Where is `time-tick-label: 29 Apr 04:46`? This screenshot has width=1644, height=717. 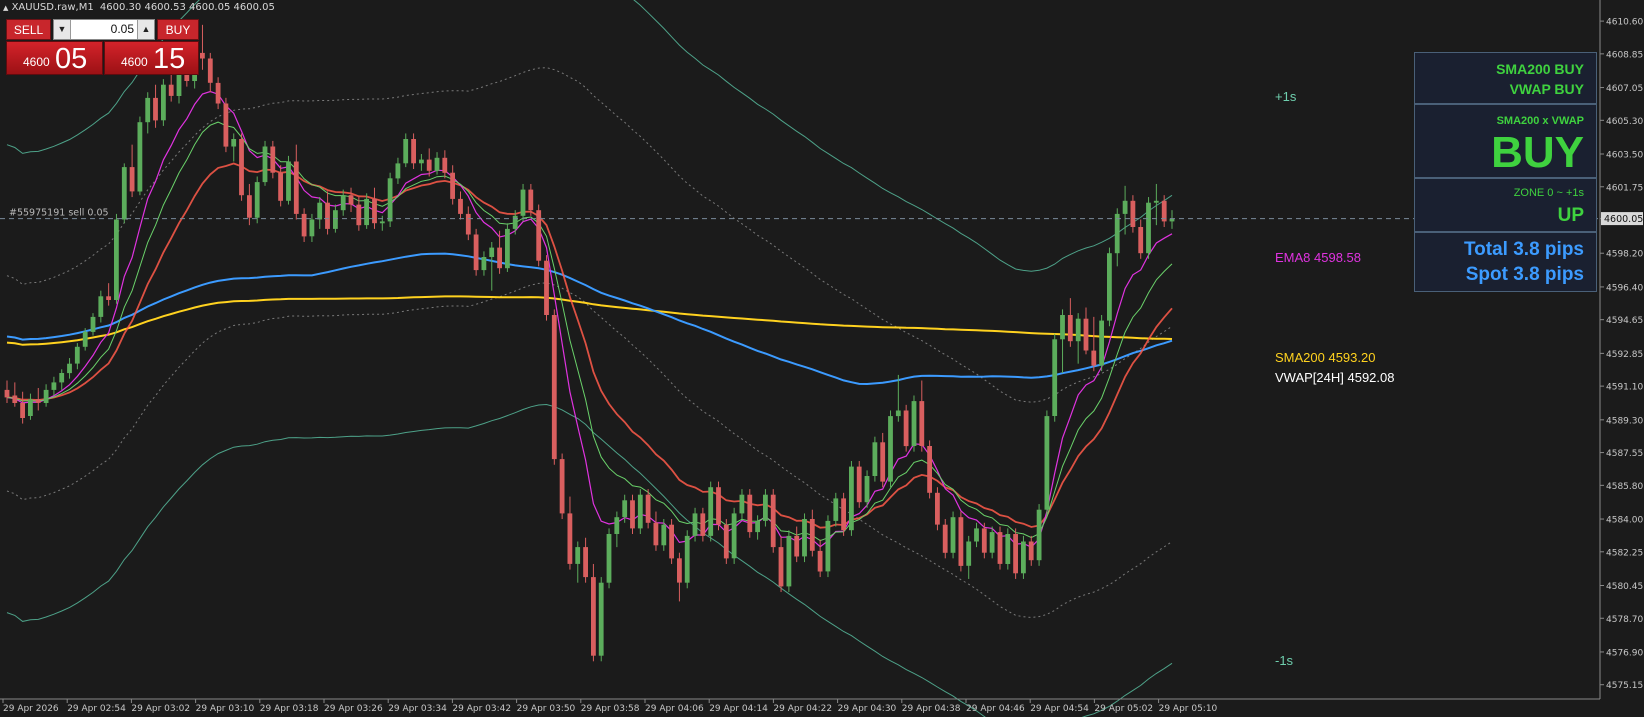
time-tick-label: 29 Apr 04:46 is located at coordinates (995, 709).